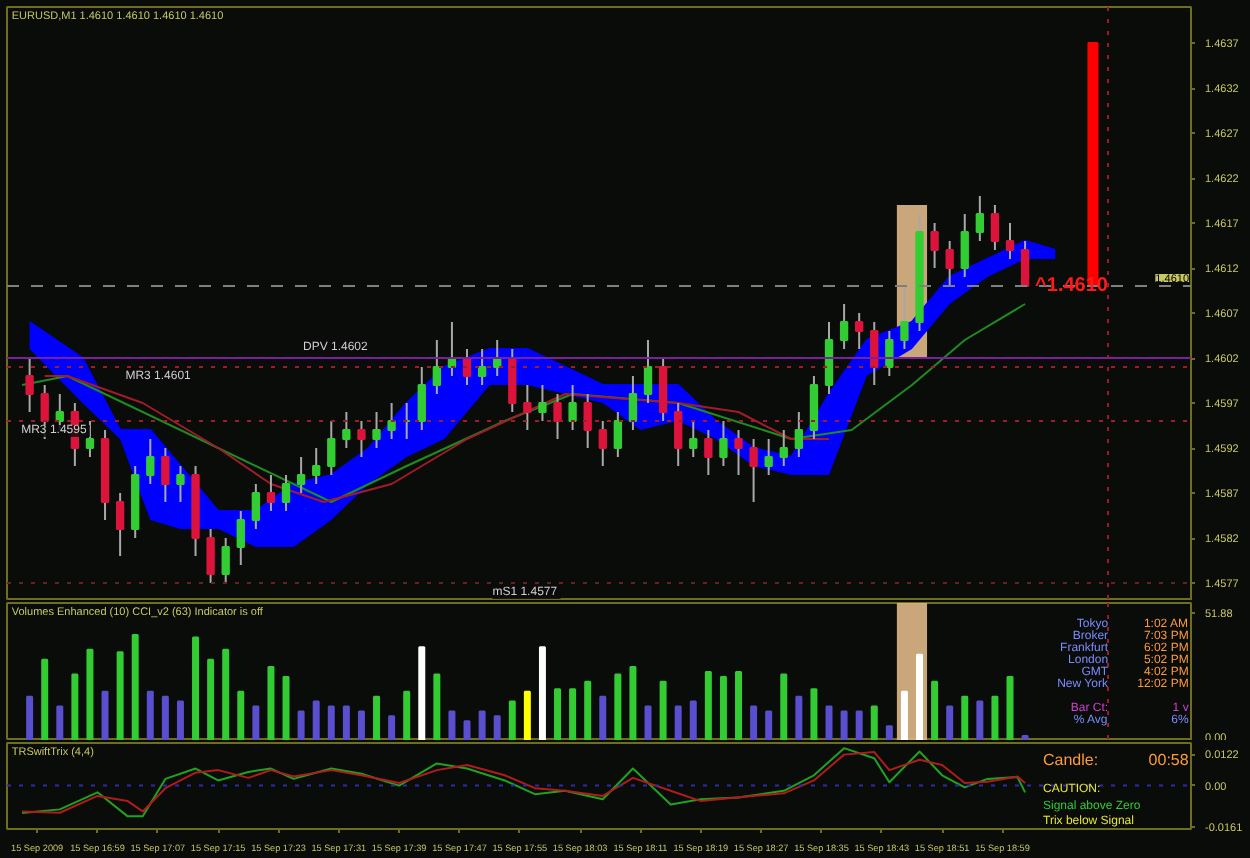 The height and width of the screenshot is (858, 1250). I want to click on annotation: 00:58, so click(1169, 759).